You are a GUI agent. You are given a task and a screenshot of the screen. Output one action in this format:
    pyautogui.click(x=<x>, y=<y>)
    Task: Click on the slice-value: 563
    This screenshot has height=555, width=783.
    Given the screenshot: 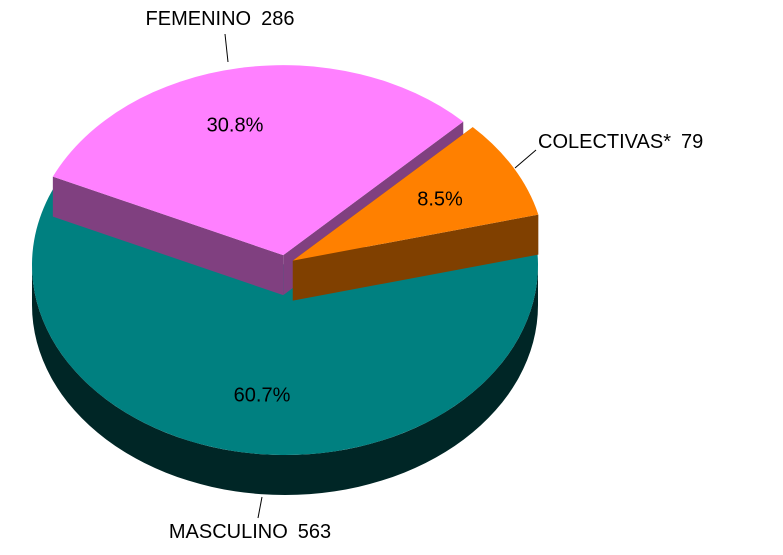 What is the action you would take?
    pyautogui.click(x=314, y=532)
    